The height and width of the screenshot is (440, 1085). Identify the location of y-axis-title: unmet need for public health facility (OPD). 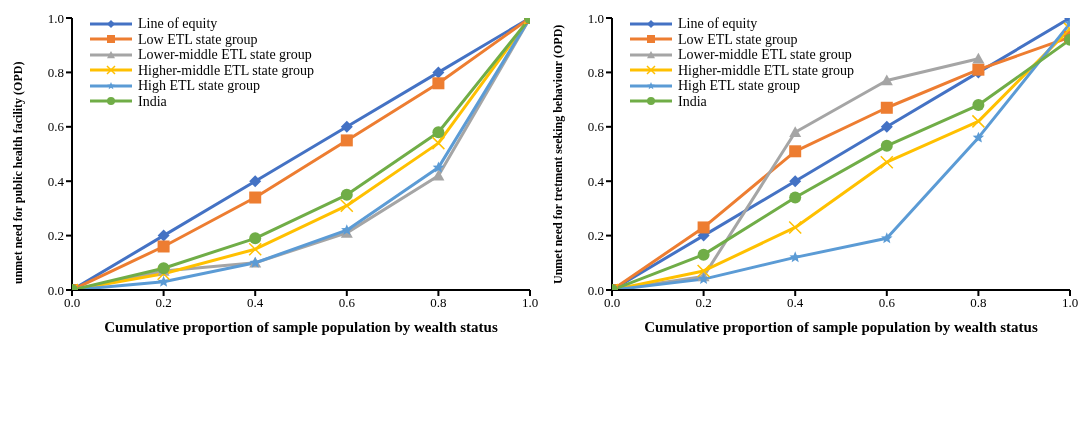
(18, 172).